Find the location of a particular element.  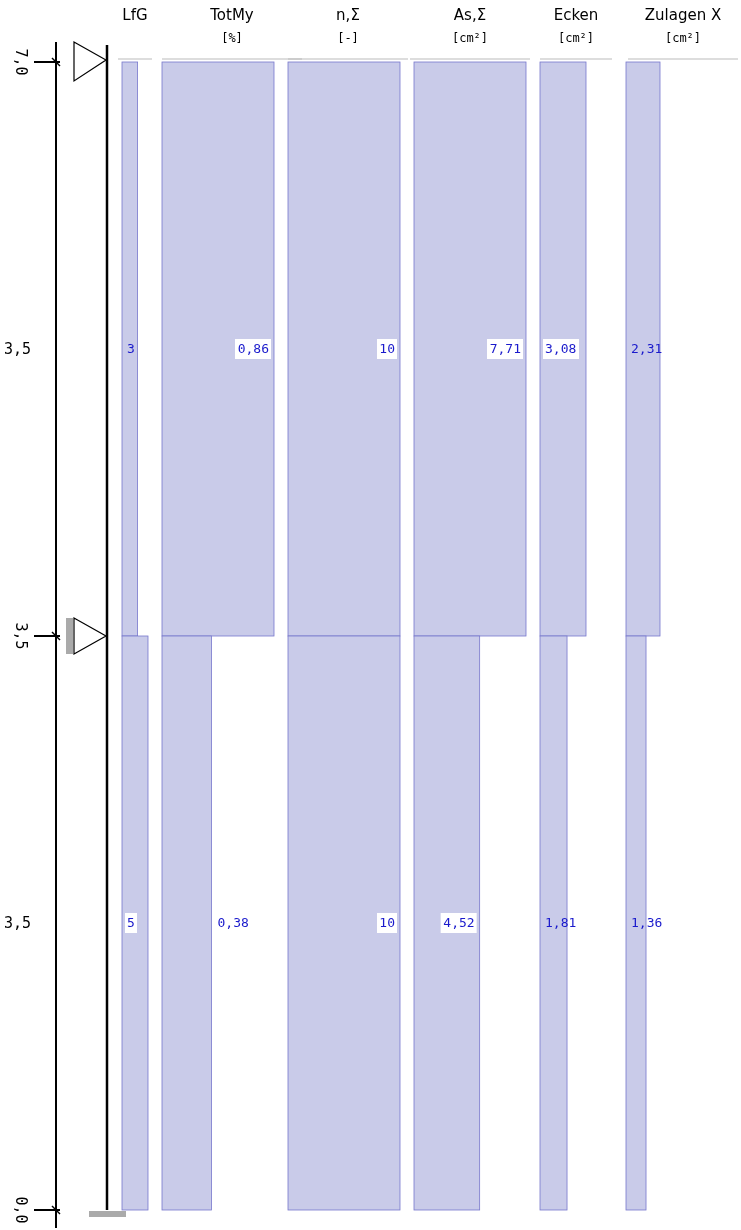

data-label: 2,31 is located at coordinates (647, 348).